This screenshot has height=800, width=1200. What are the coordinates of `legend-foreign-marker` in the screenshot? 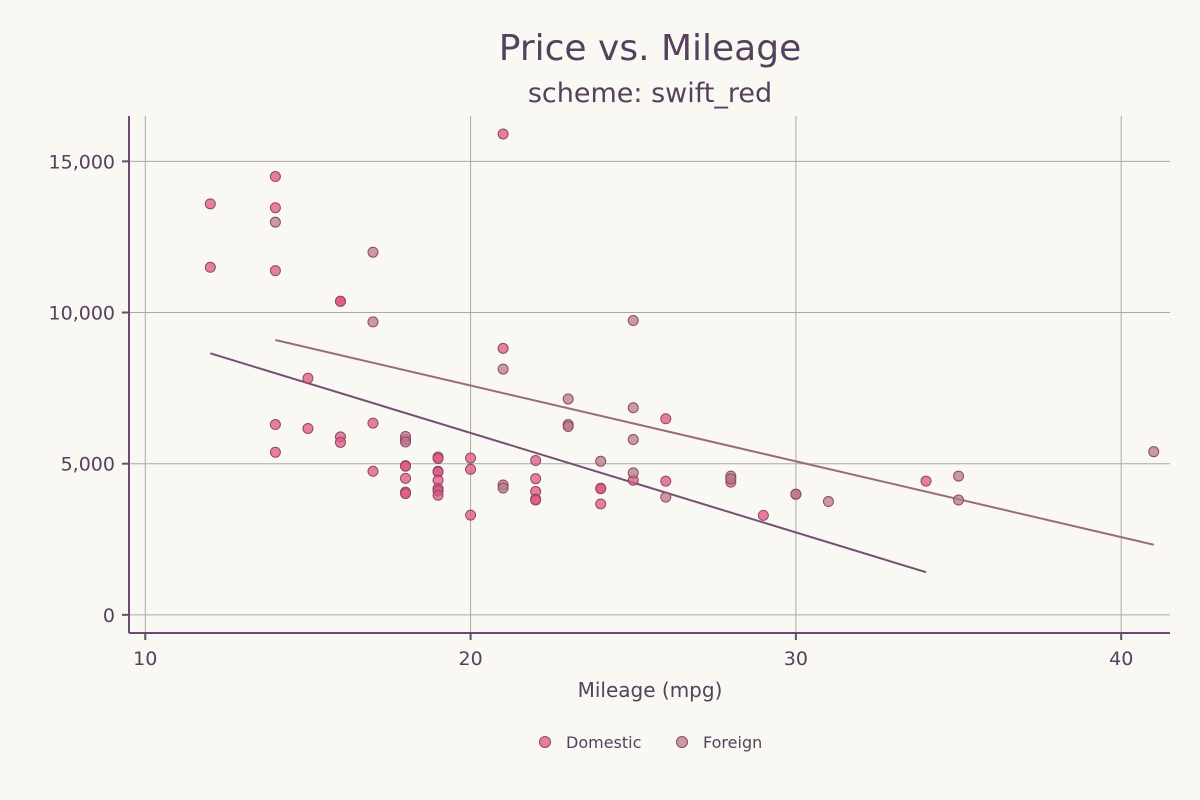 It's located at (682, 742).